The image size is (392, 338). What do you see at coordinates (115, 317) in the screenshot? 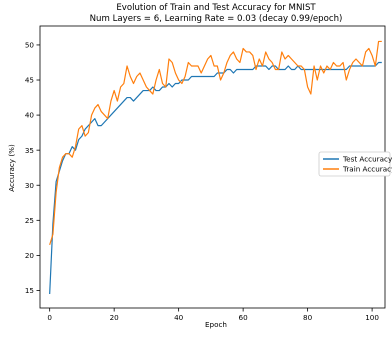
I see `x-tick-label: 20` at bounding box center [115, 317].